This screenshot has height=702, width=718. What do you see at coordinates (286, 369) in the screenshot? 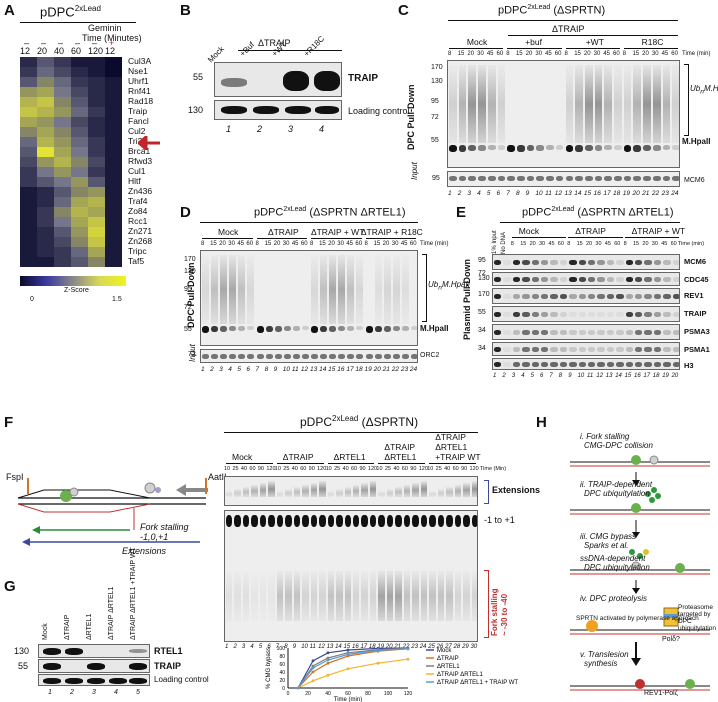
I see `lane-number: 10` at bounding box center [286, 369].